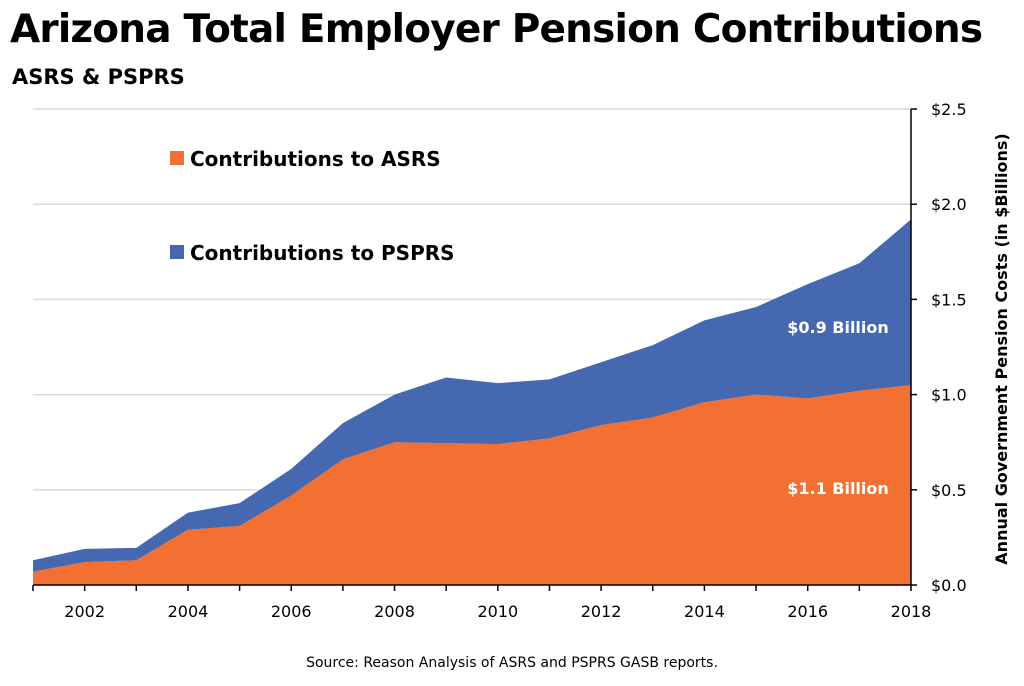  Describe the element at coordinates (188, 611) in the screenshot. I see `x-tick-label: 2004` at that location.